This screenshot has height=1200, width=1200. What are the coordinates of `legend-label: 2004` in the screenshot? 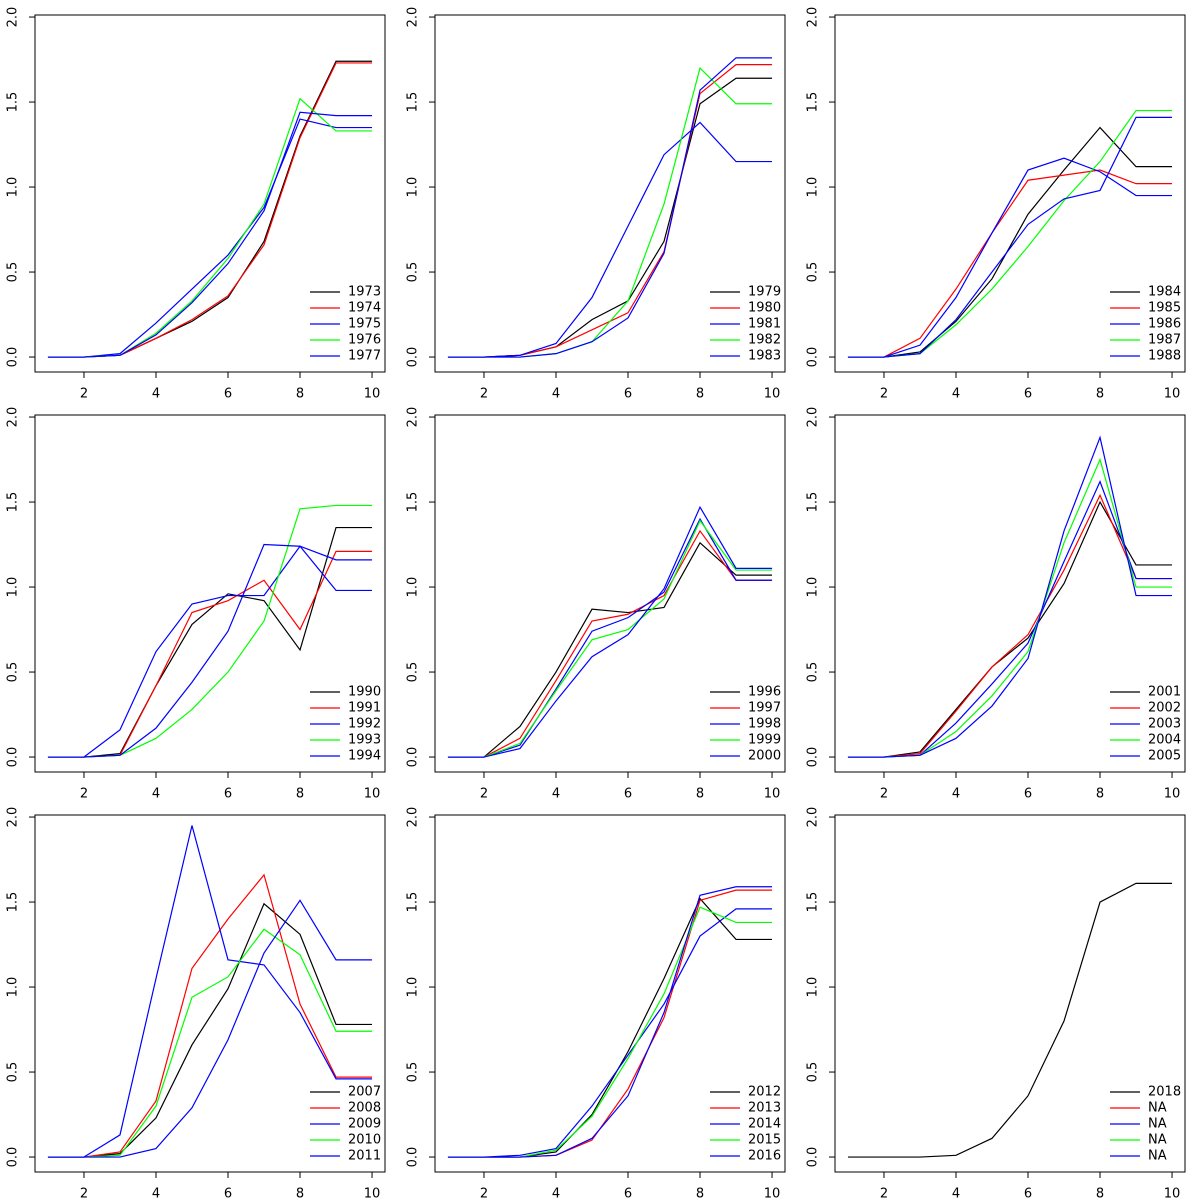 It's located at (1164, 740).